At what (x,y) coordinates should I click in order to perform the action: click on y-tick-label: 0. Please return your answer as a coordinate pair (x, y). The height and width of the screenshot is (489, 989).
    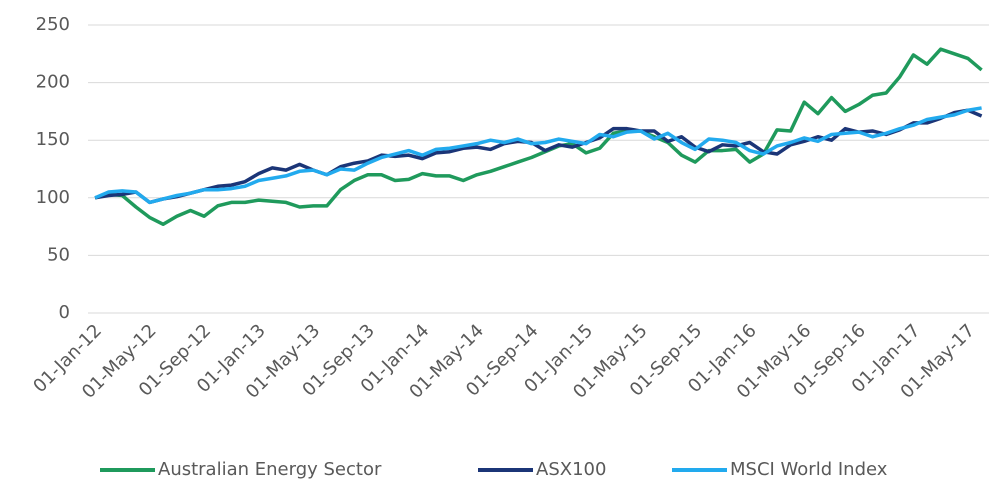
    Looking at the image, I should click on (64, 312).